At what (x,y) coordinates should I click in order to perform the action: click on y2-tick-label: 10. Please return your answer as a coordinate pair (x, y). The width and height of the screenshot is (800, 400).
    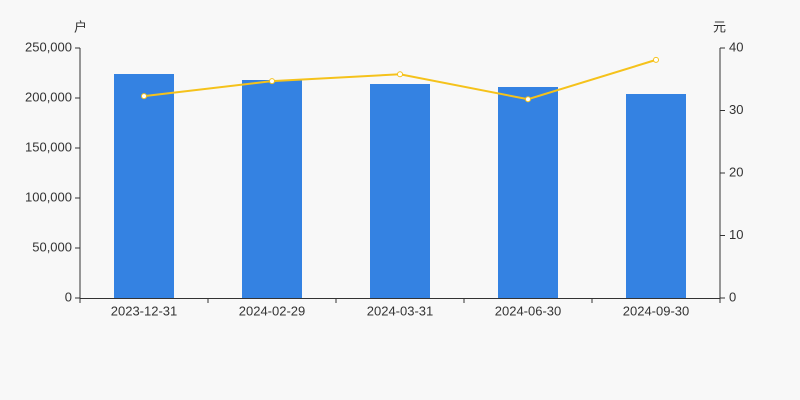
    Looking at the image, I should click on (736, 234).